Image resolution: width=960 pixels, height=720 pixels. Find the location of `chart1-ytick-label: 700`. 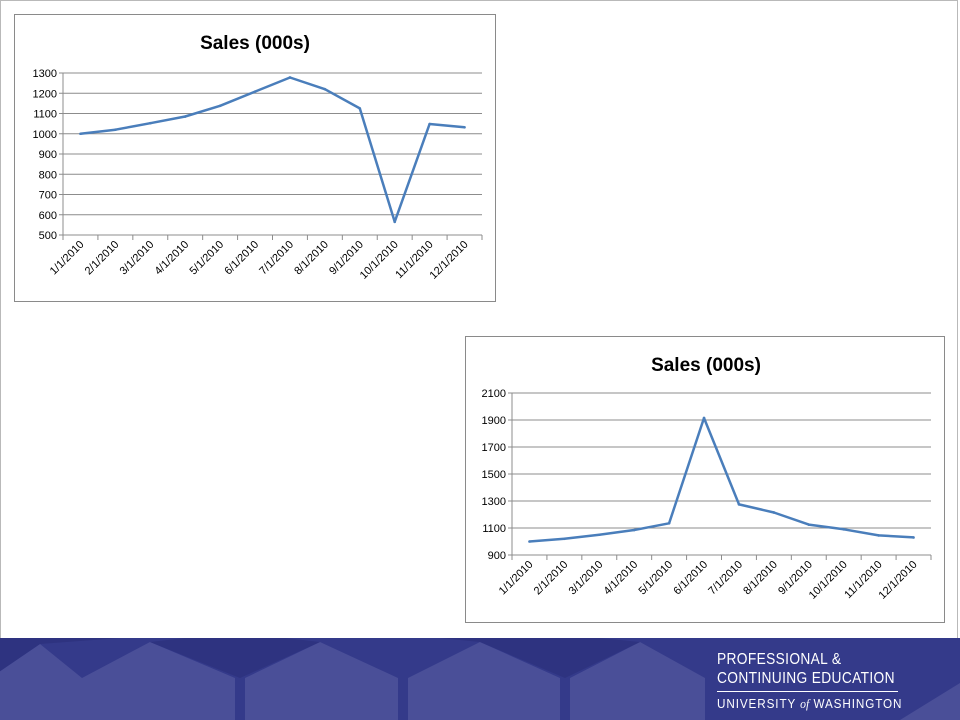

chart1-ytick-label: 700 is located at coordinates (48, 196).